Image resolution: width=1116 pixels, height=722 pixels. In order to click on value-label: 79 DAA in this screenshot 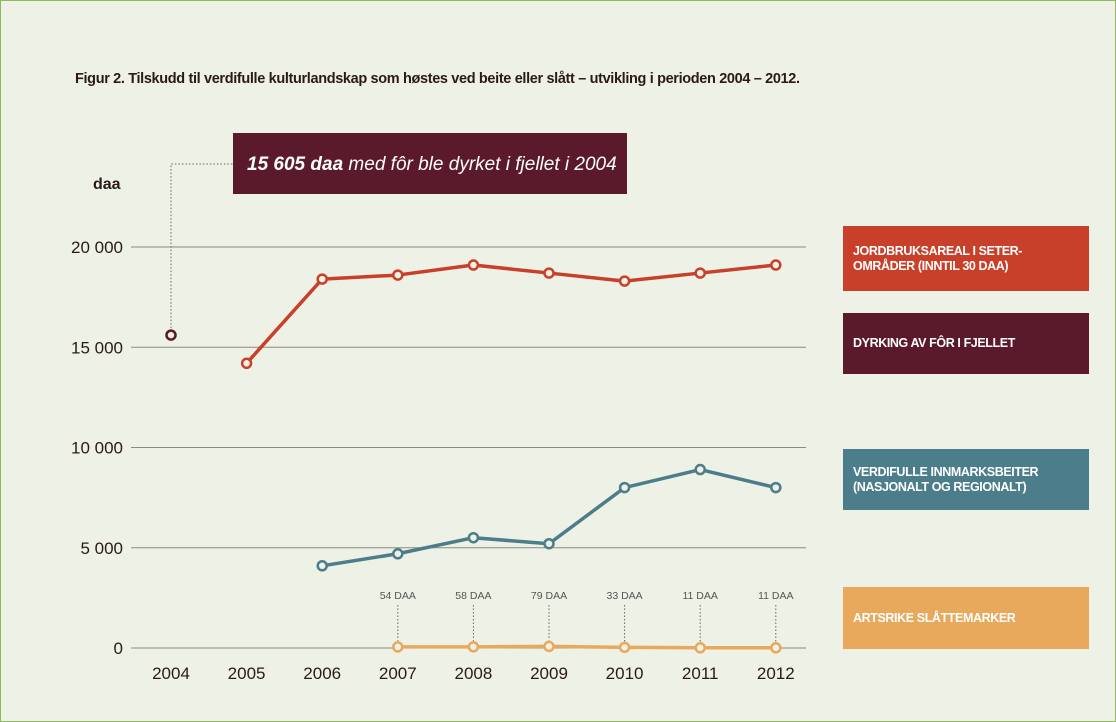, I will do `click(549, 596)`.